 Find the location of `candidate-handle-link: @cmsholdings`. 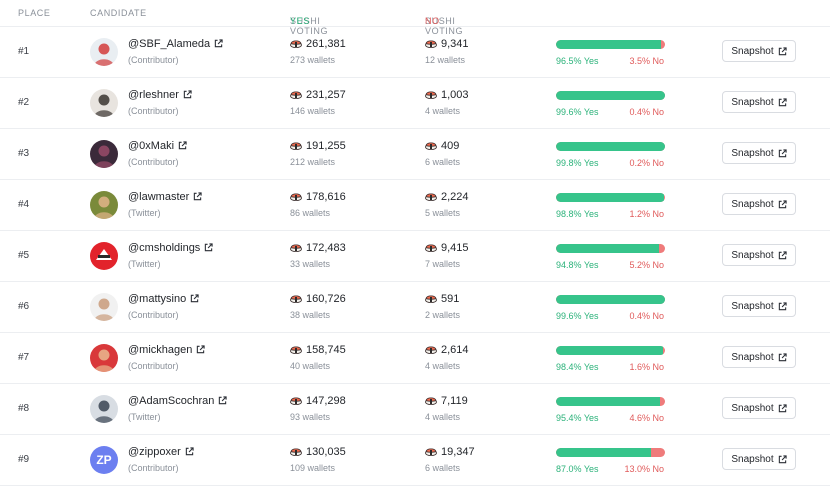

candidate-handle-link: @cmsholdings is located at coordinates (164, 248).